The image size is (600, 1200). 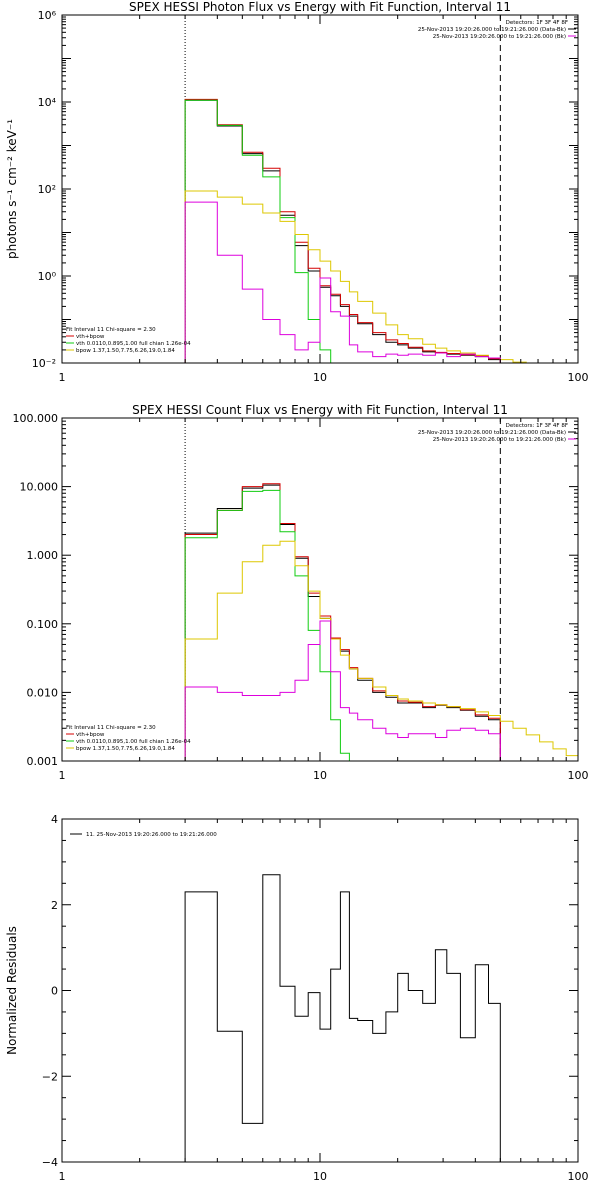 What do you see at coordinates (47, 102) in the screenshot?
I see `y-tick-label: 10⁴` at bounding box center [47, 102].